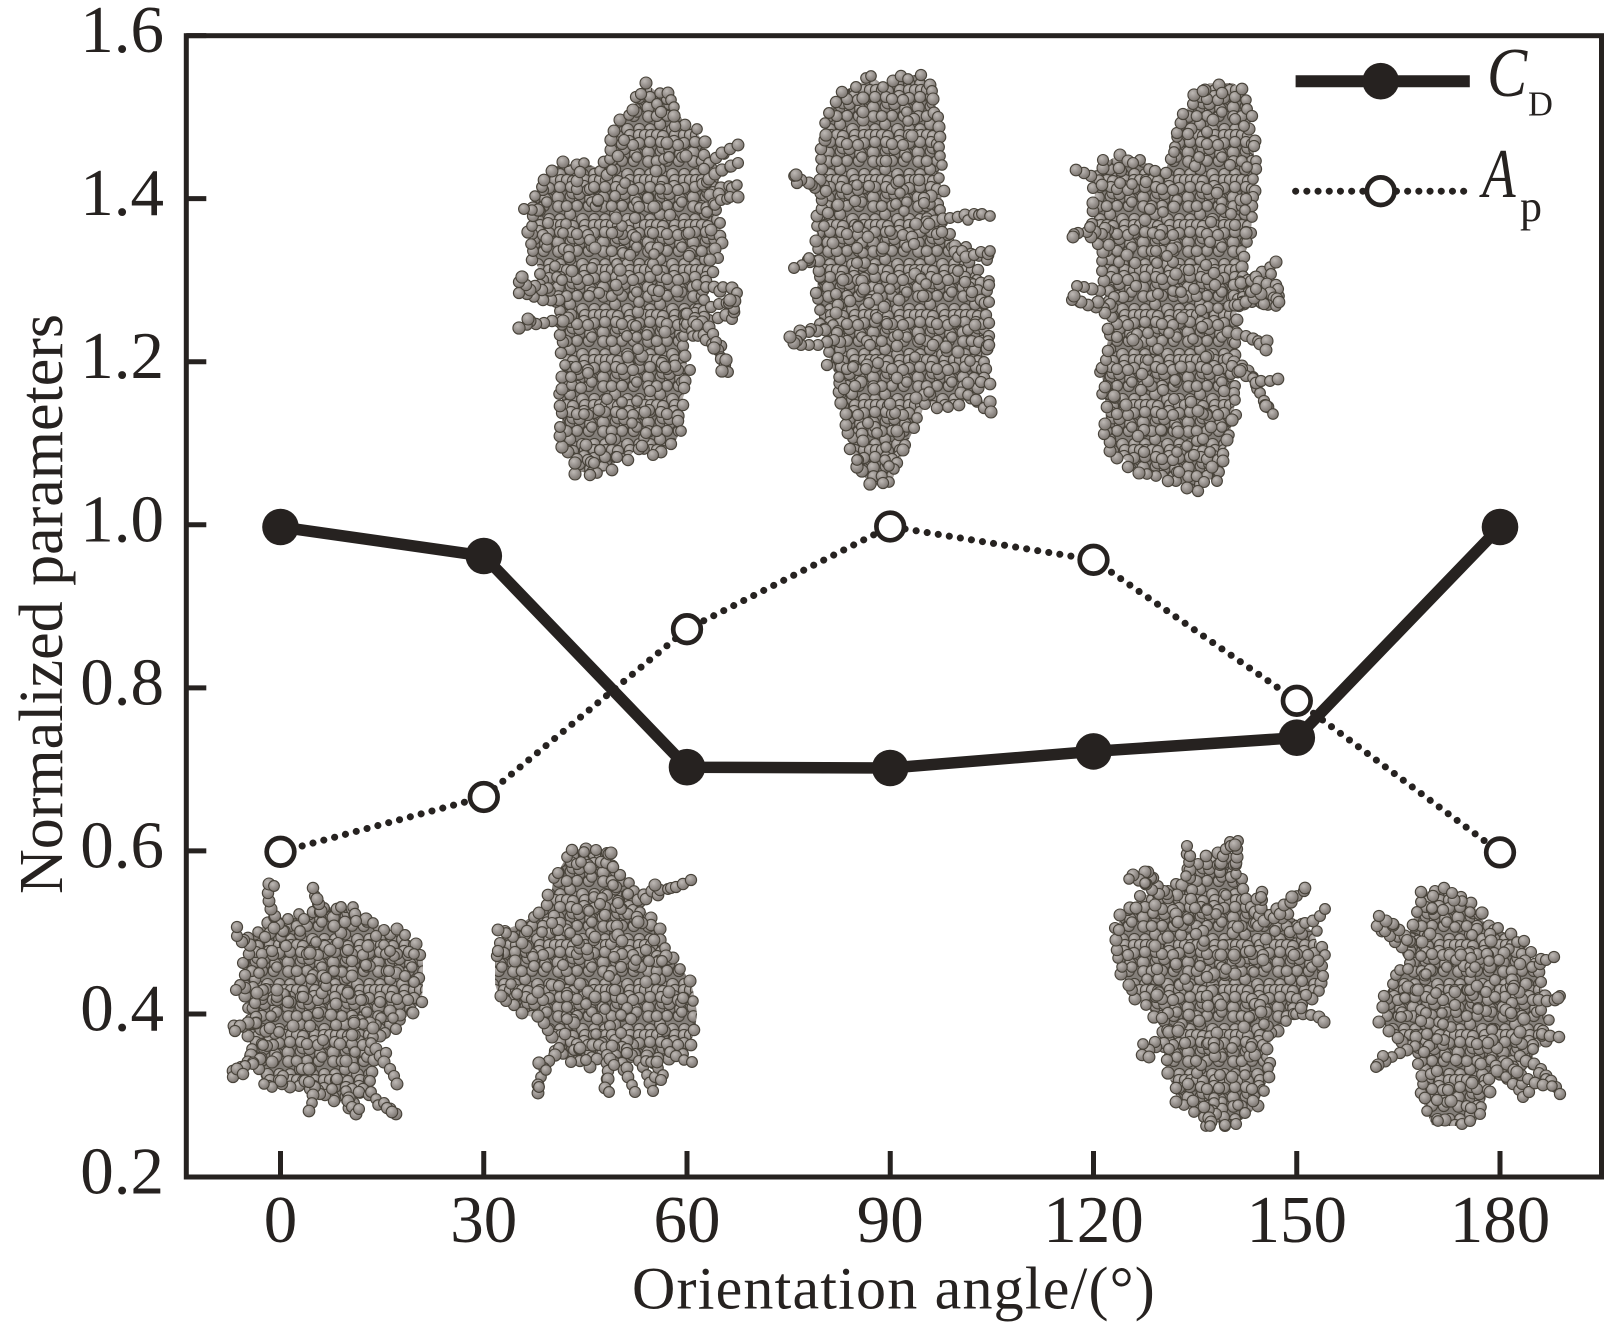  Describe the element at coordinates (1540, 105) in the screenshot. I see `svg-text: D` at that location.